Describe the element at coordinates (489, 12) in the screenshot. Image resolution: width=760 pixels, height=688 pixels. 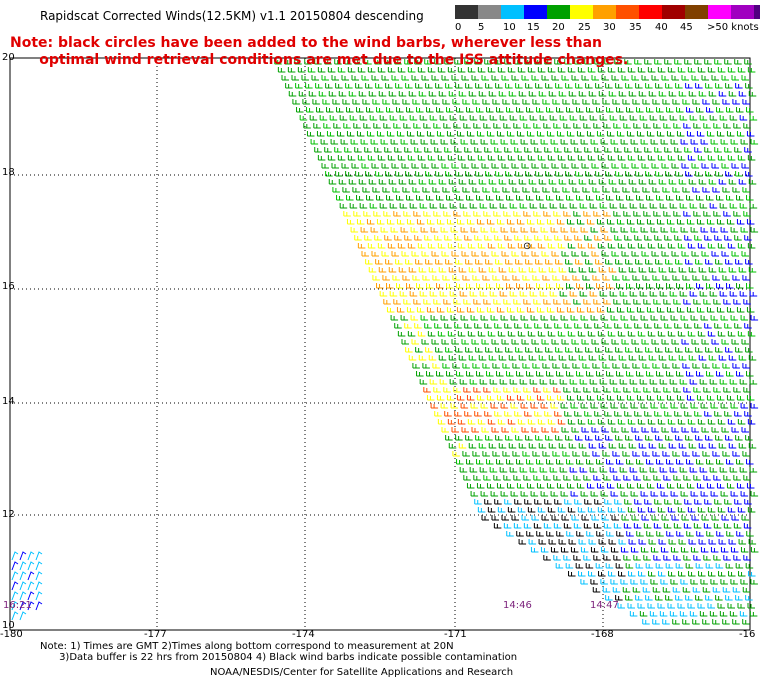
I see `scale-swatch` at that location.